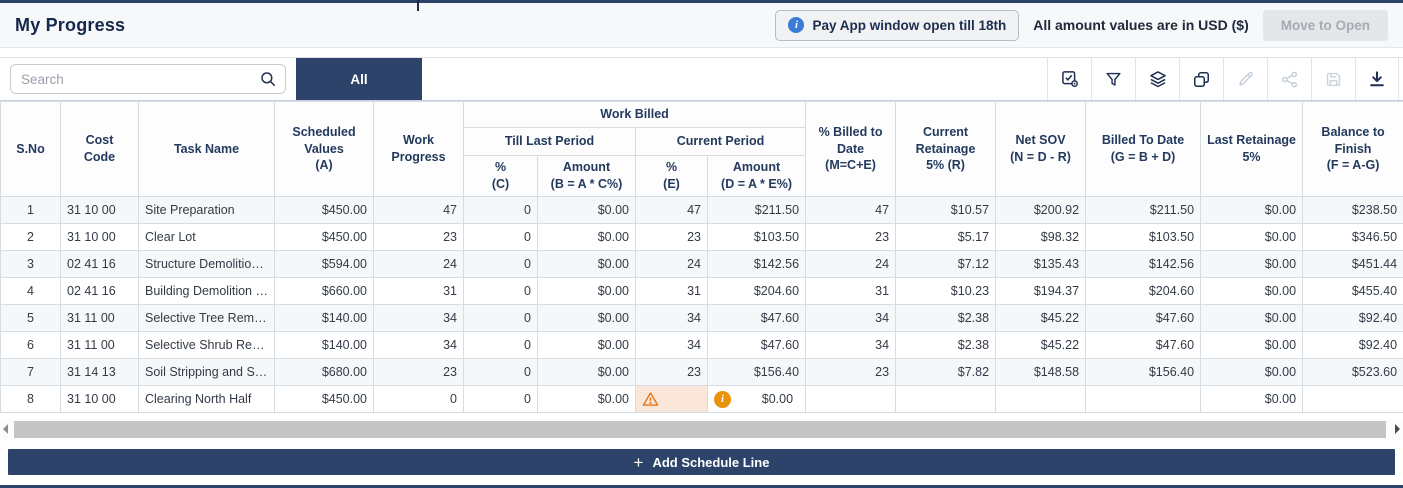 The width and height of the screenshot is (1403, 488). Describe the element at coordinates (946, 399) in the screenshot. I see `cell-retainage` at that location.